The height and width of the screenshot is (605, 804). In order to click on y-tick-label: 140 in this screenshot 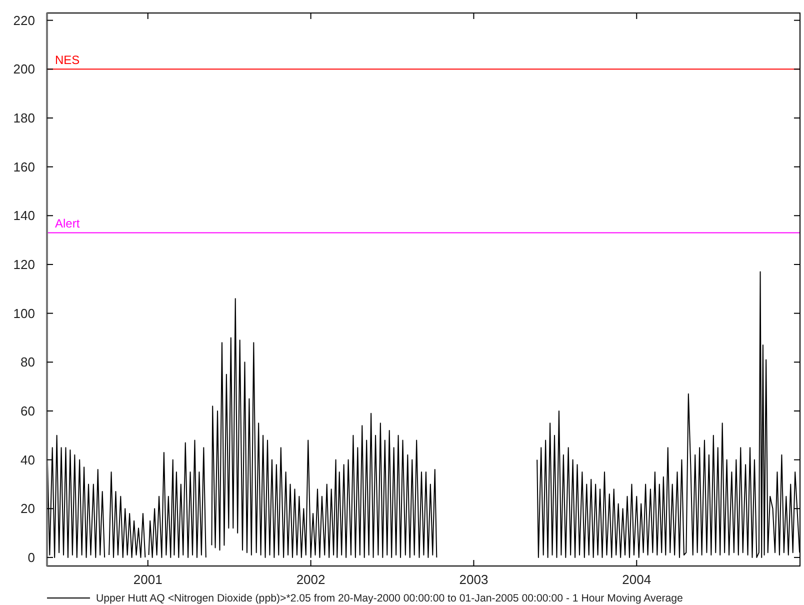, I will do `click(24, 216)`.